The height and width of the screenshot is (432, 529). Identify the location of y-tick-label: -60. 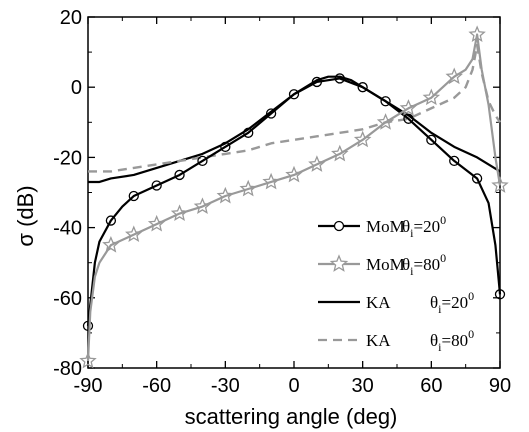
(67, 299).